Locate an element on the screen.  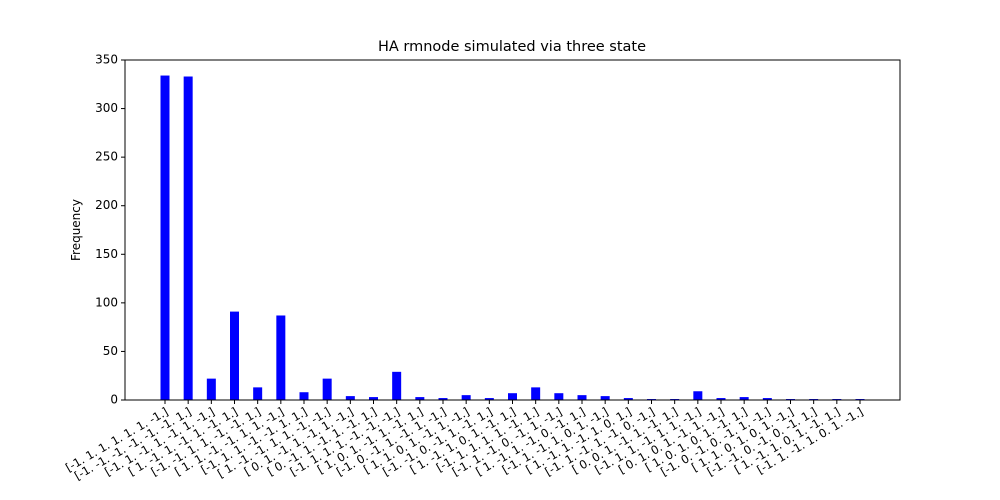
y-tick-label: 50 is located at coordinates (110, 351).